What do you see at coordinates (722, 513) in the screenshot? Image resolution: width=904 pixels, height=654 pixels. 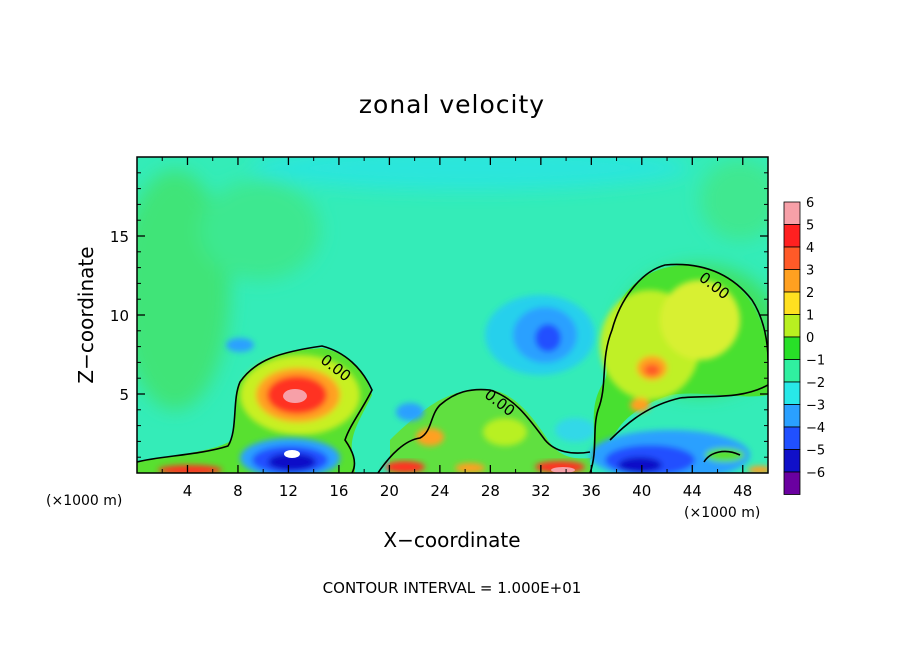 I see `x-unit-right: (×1000 m)` at bounding box center [722, 513].